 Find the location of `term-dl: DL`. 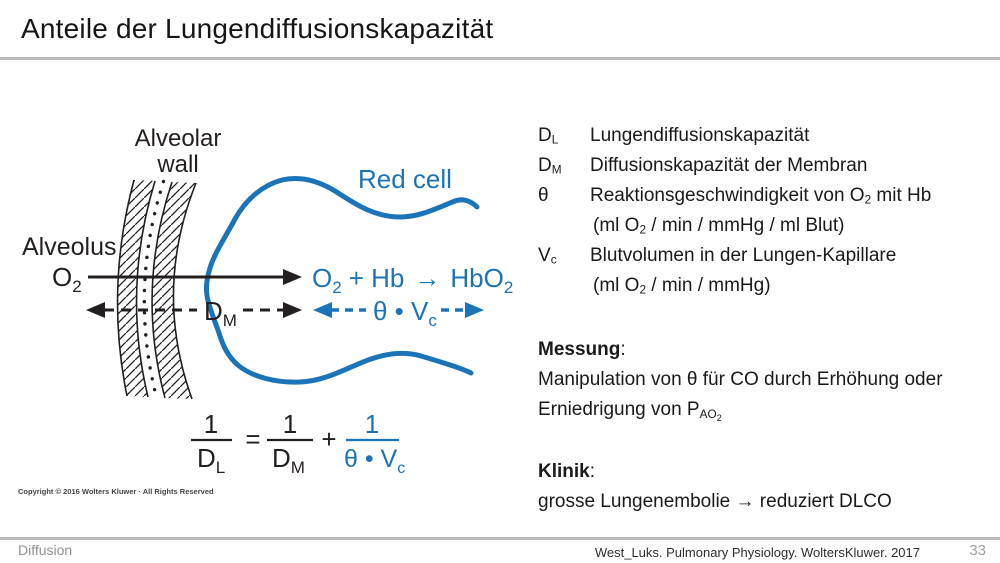

term-dl: DL is located at coordinates (548, 136).